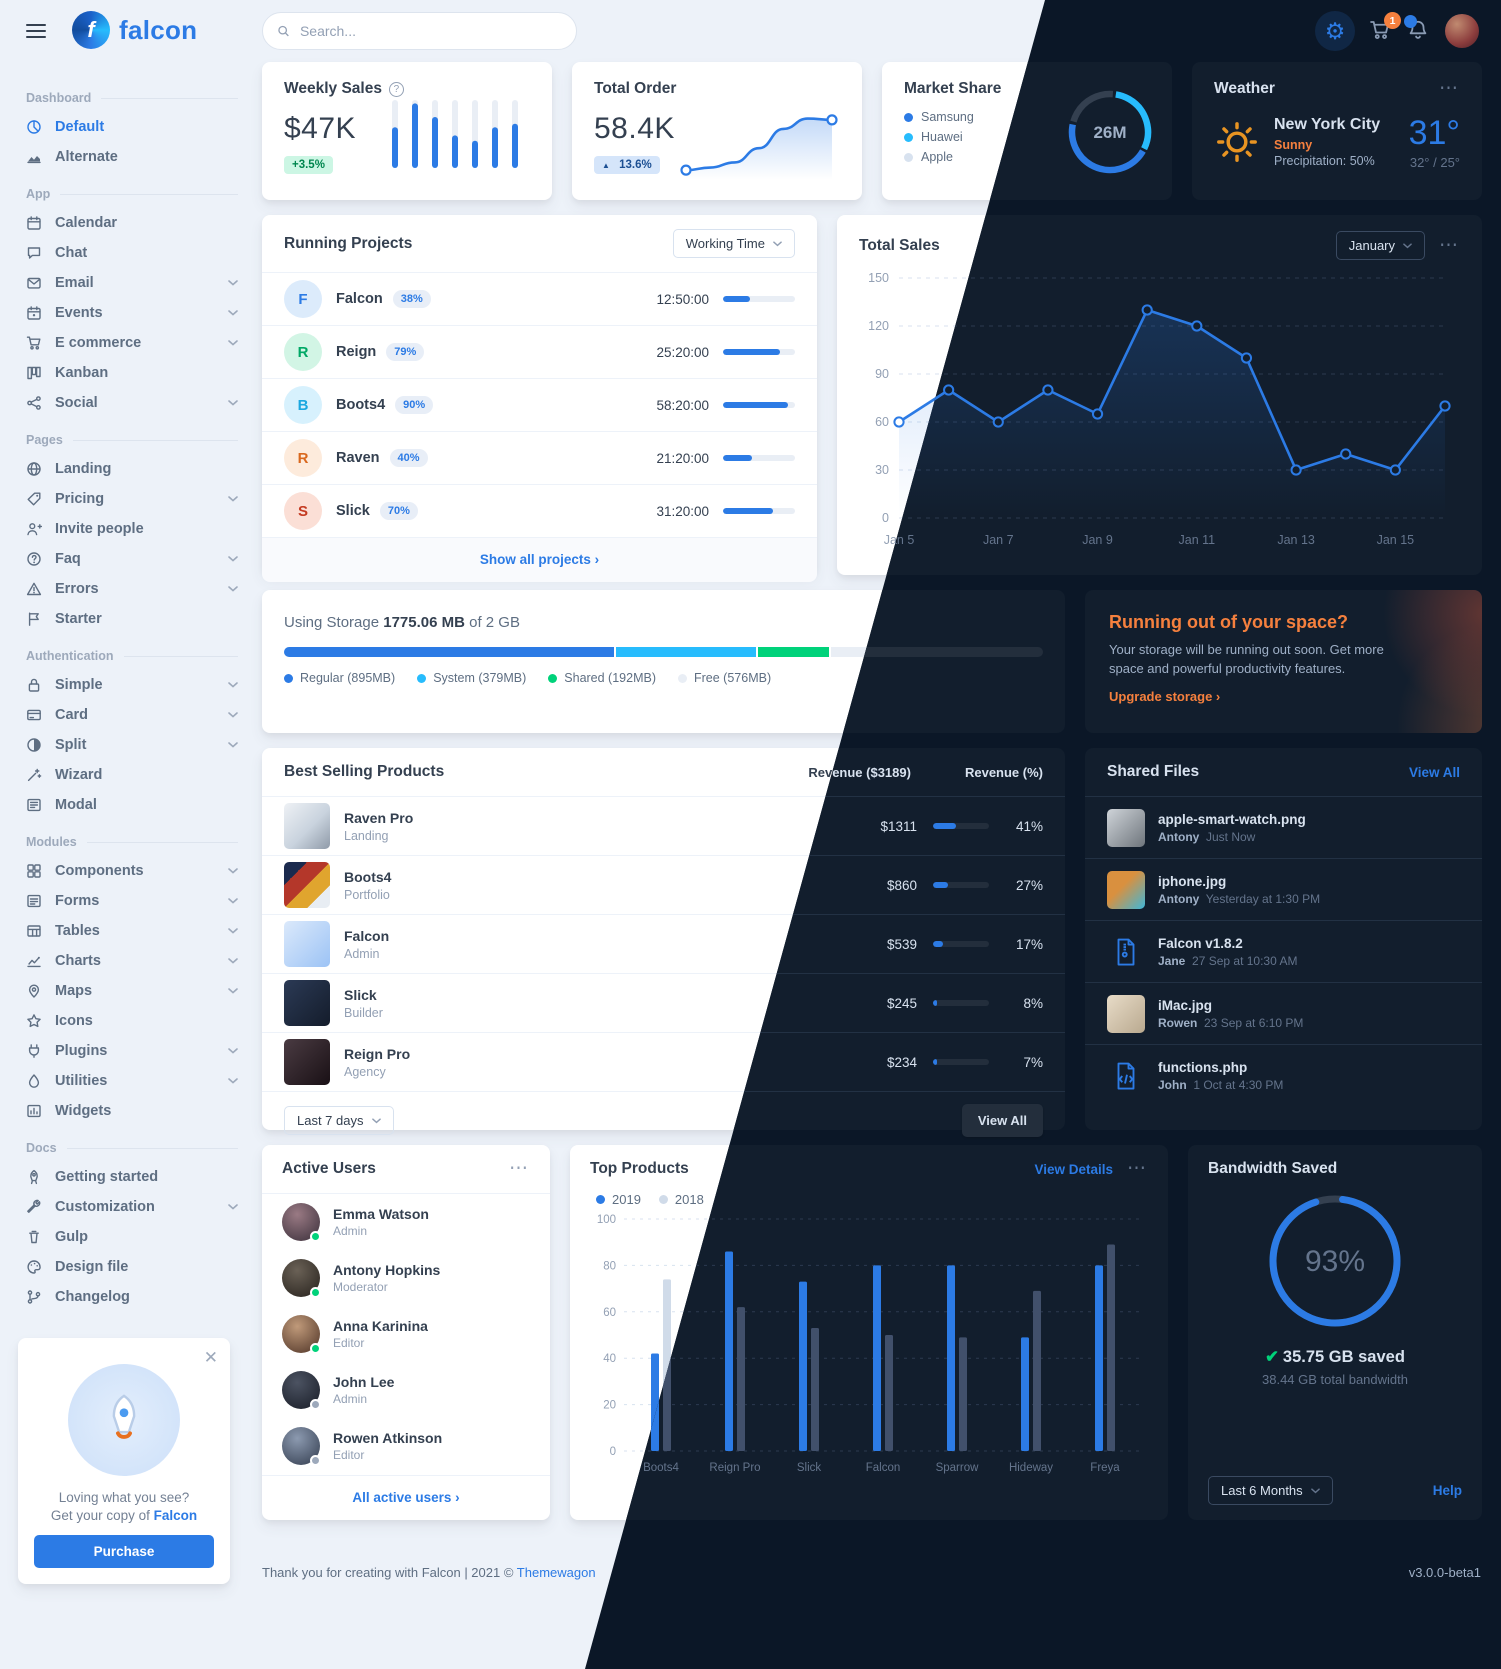  What do you see at coordinates (132, 373) in the screenshot?
I see `sidebar-item-kanban: Kanban` at bounding box center [132, 373].